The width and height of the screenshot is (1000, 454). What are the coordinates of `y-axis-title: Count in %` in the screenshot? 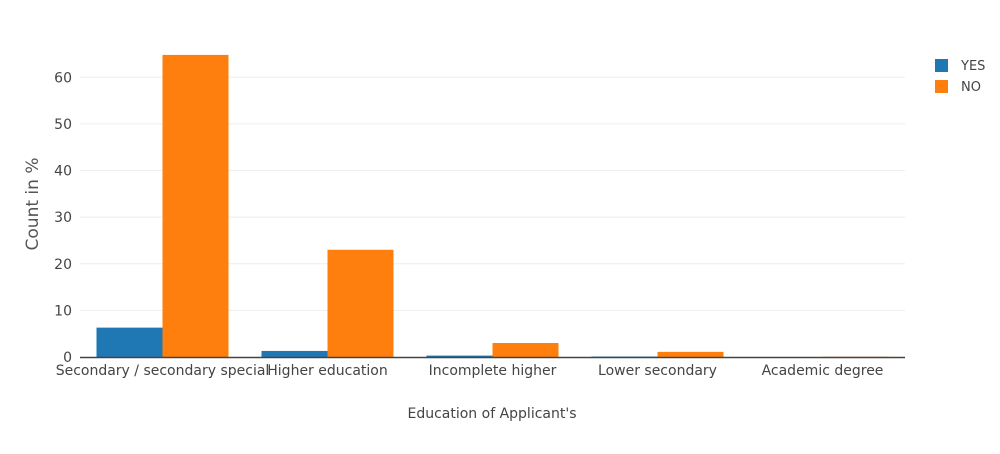 It's located at (33, 204).